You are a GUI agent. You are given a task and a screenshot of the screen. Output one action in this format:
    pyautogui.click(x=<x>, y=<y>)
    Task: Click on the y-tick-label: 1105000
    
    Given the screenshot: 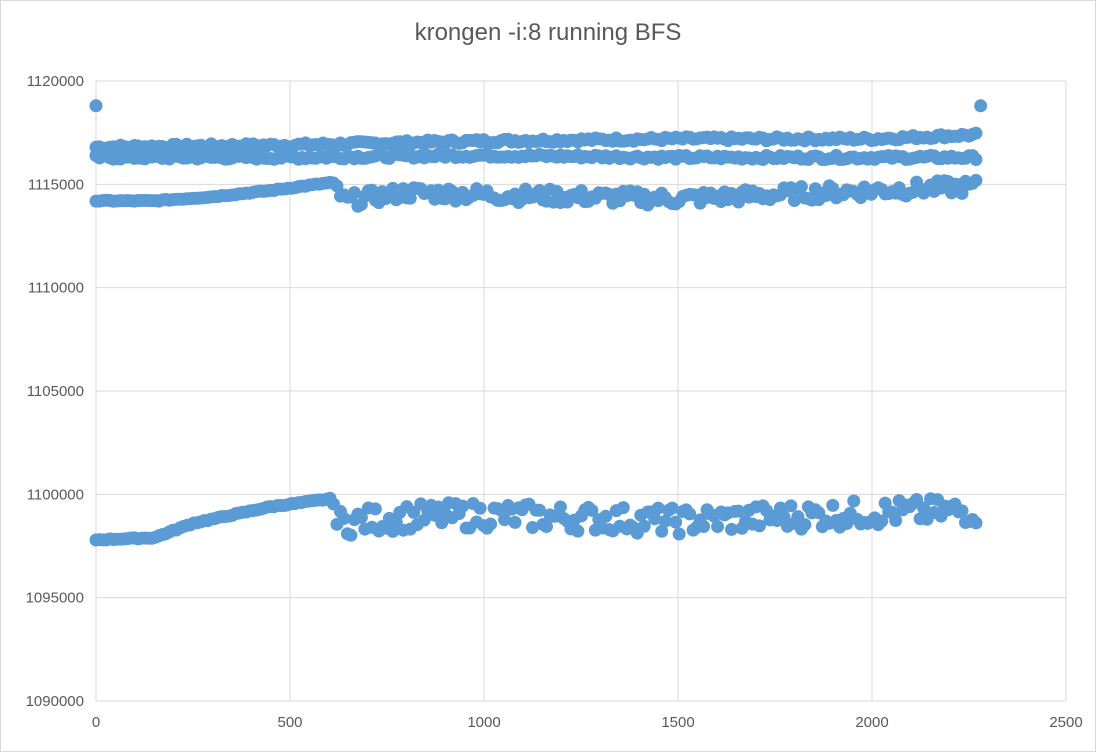 What is the action you would take?
    pyautogui.click(x=55, y=391)
    